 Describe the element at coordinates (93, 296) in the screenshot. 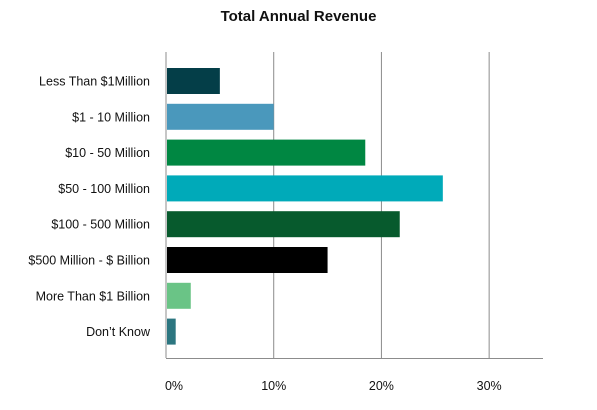

I see `category-label: More Than $1 Billion` at that location.